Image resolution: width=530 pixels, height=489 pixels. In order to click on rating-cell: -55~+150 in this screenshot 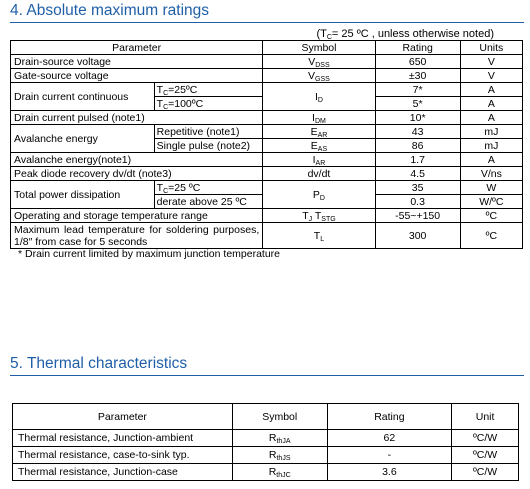, I will do `click(417, 215)`.